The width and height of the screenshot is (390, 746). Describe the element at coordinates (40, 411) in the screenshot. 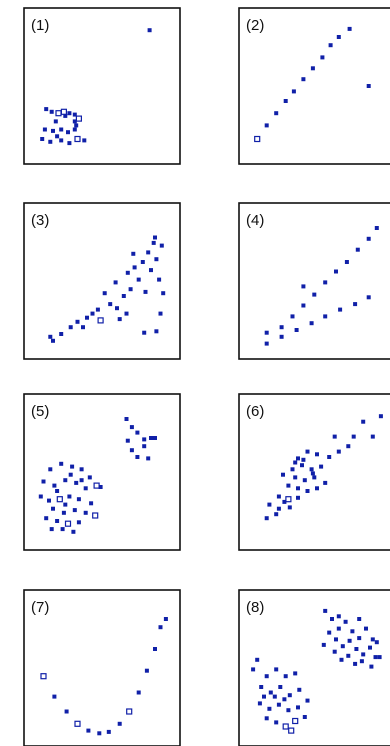

I see `panel-label: (5)` at that location.